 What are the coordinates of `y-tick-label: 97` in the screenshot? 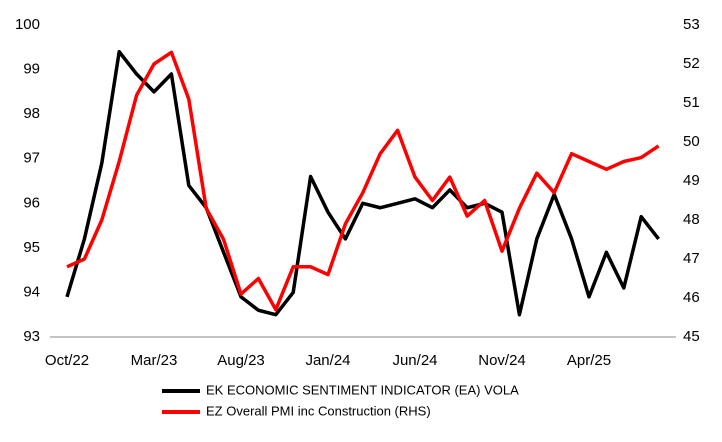 It's located at (31, 158).